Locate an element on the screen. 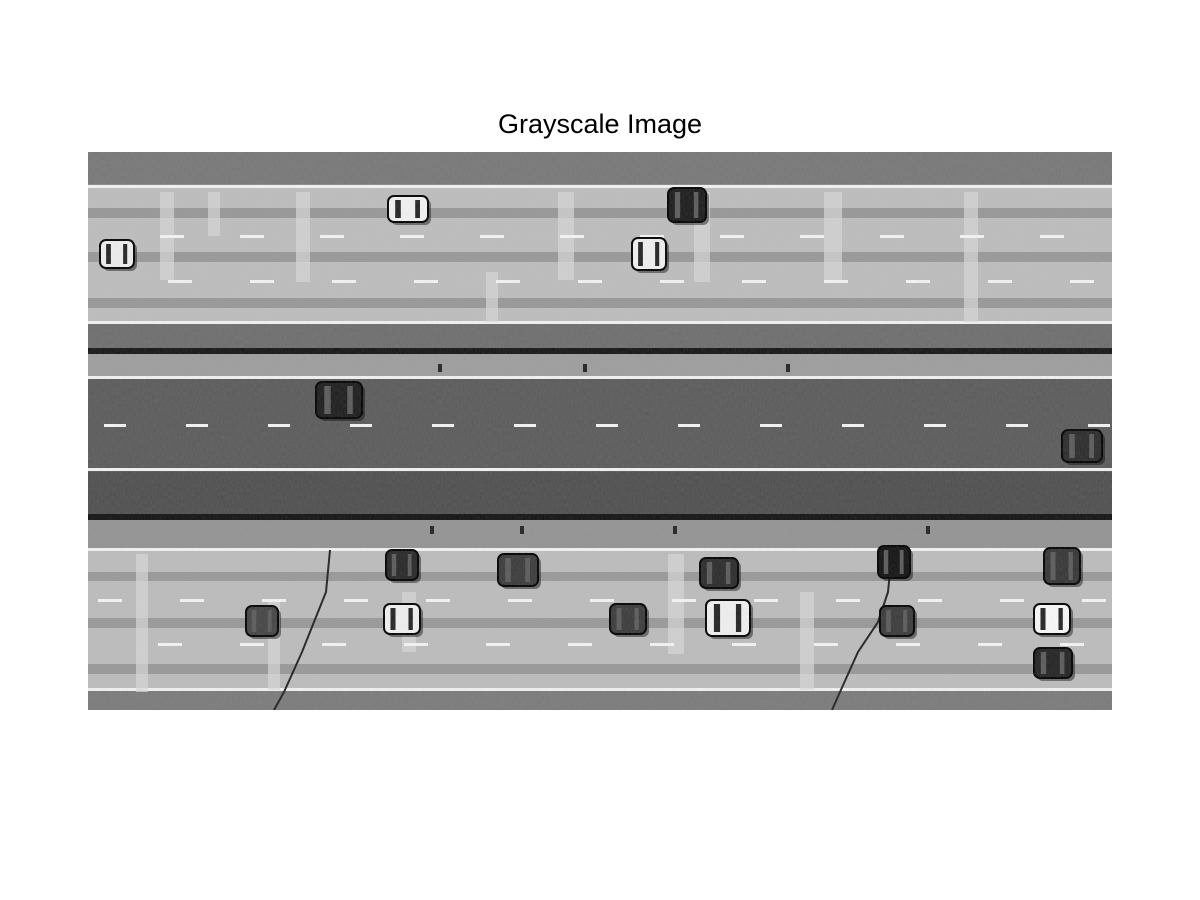  figure-title: Grayscale Image is located at coordinates (600, 124).